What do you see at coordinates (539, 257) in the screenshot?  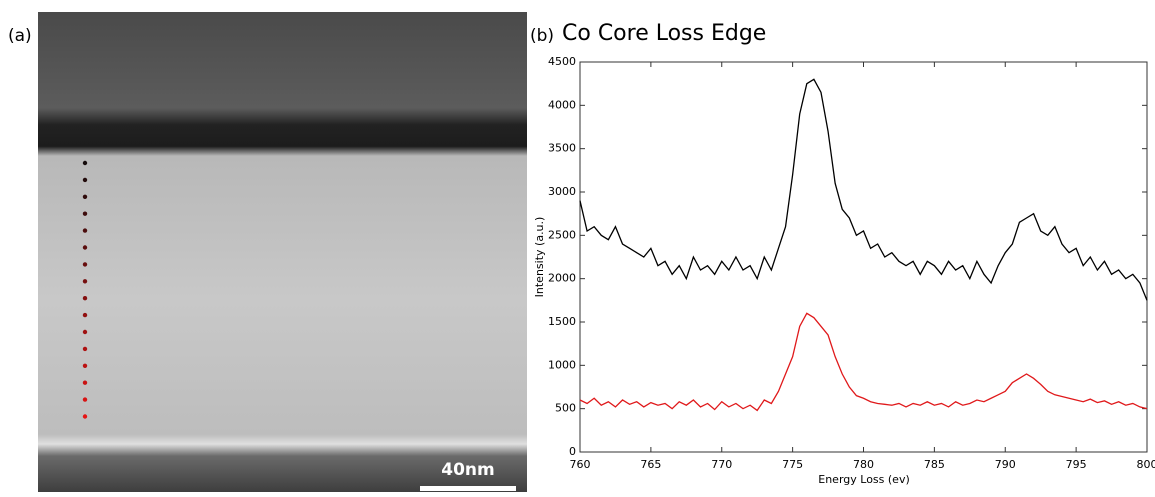 I see `y-axis-label: Intensity (a.u.)` at bounding box center [539, 257].